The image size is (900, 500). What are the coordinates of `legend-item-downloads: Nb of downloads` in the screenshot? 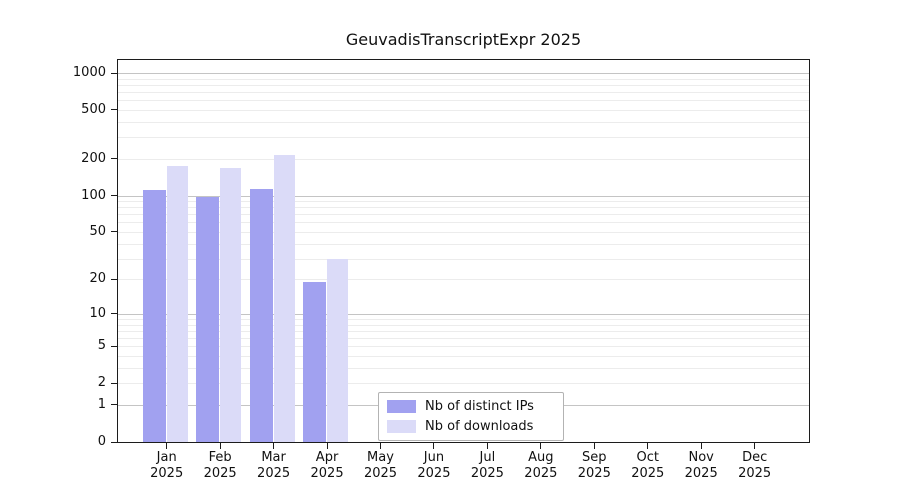 It's located at (471, 426).